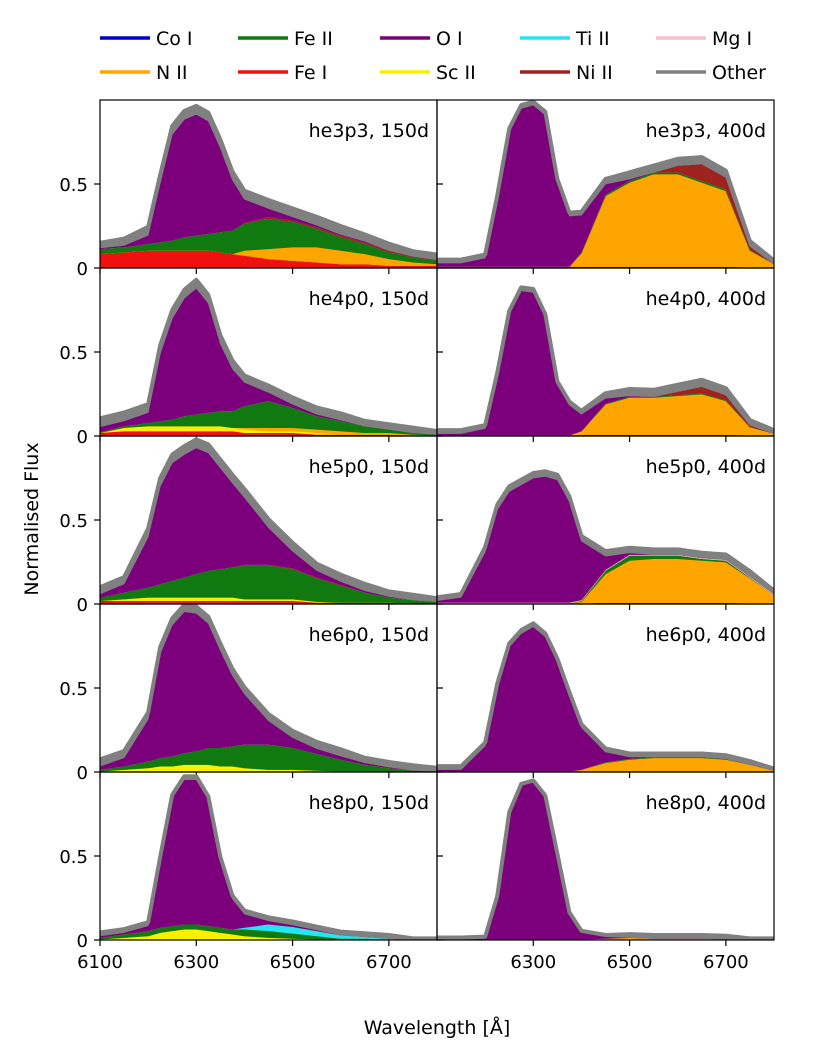  I want to click on panel-he8p0-400d-xtick-label-0: 6300, so click(533, 962).